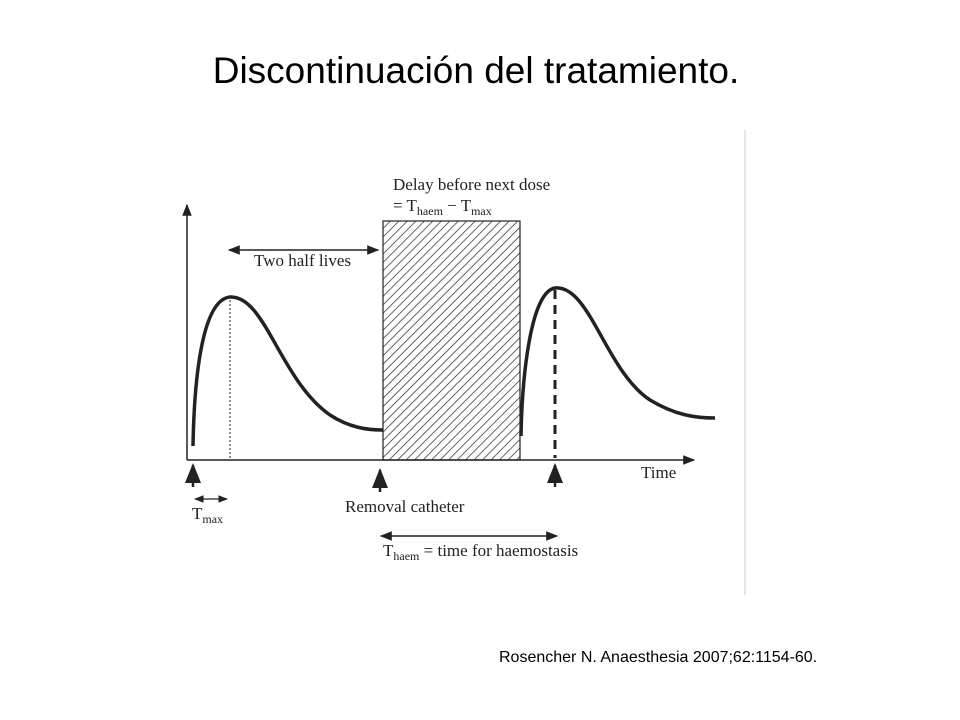 Image resolution: width=960 pixels, height=720 pixels. Describe the element at coordinates (451, 340) in the screenshot. I see `delay-box` at that location.